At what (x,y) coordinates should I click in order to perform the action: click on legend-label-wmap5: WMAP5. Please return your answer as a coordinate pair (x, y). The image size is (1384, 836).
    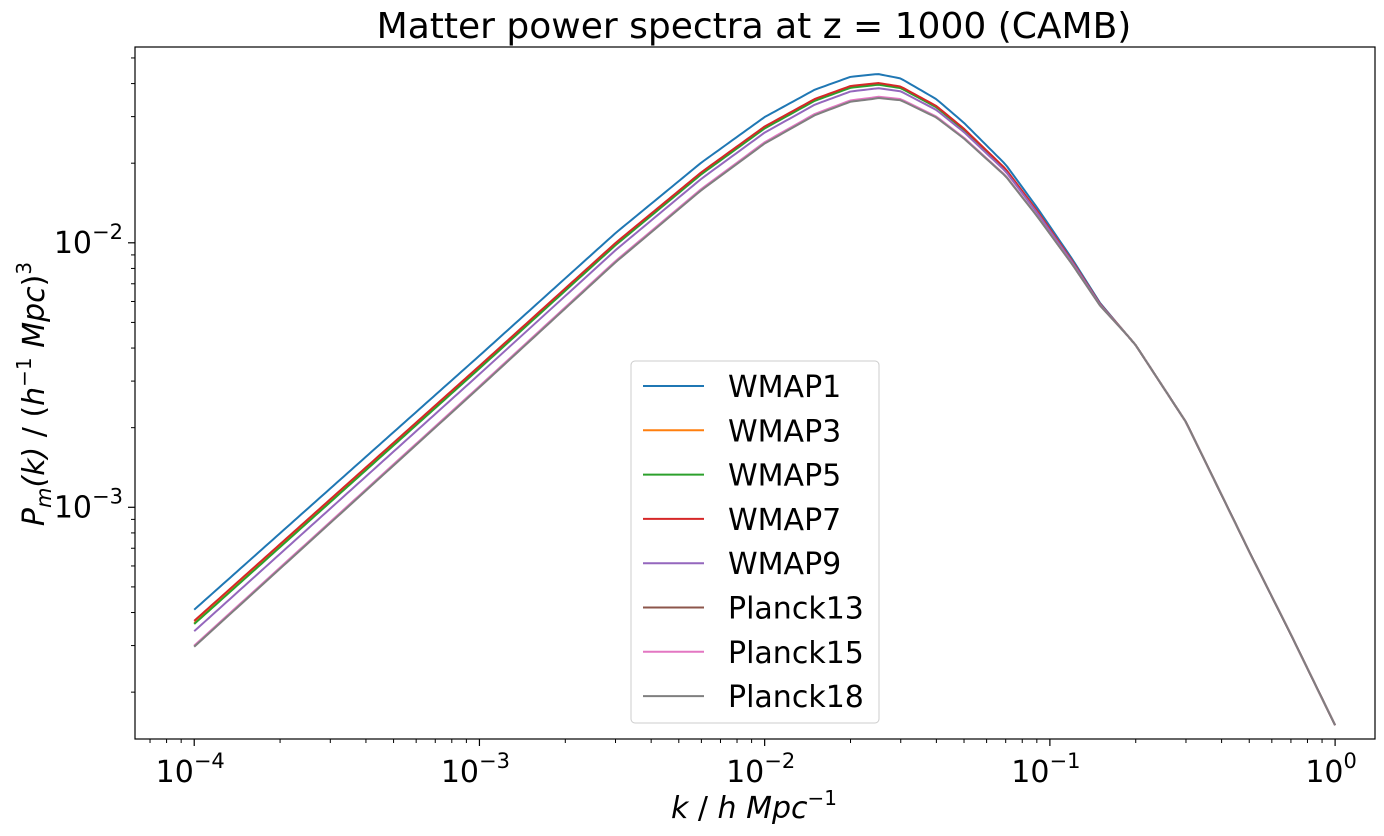
    Looking at the image, I should click on (784, 476).